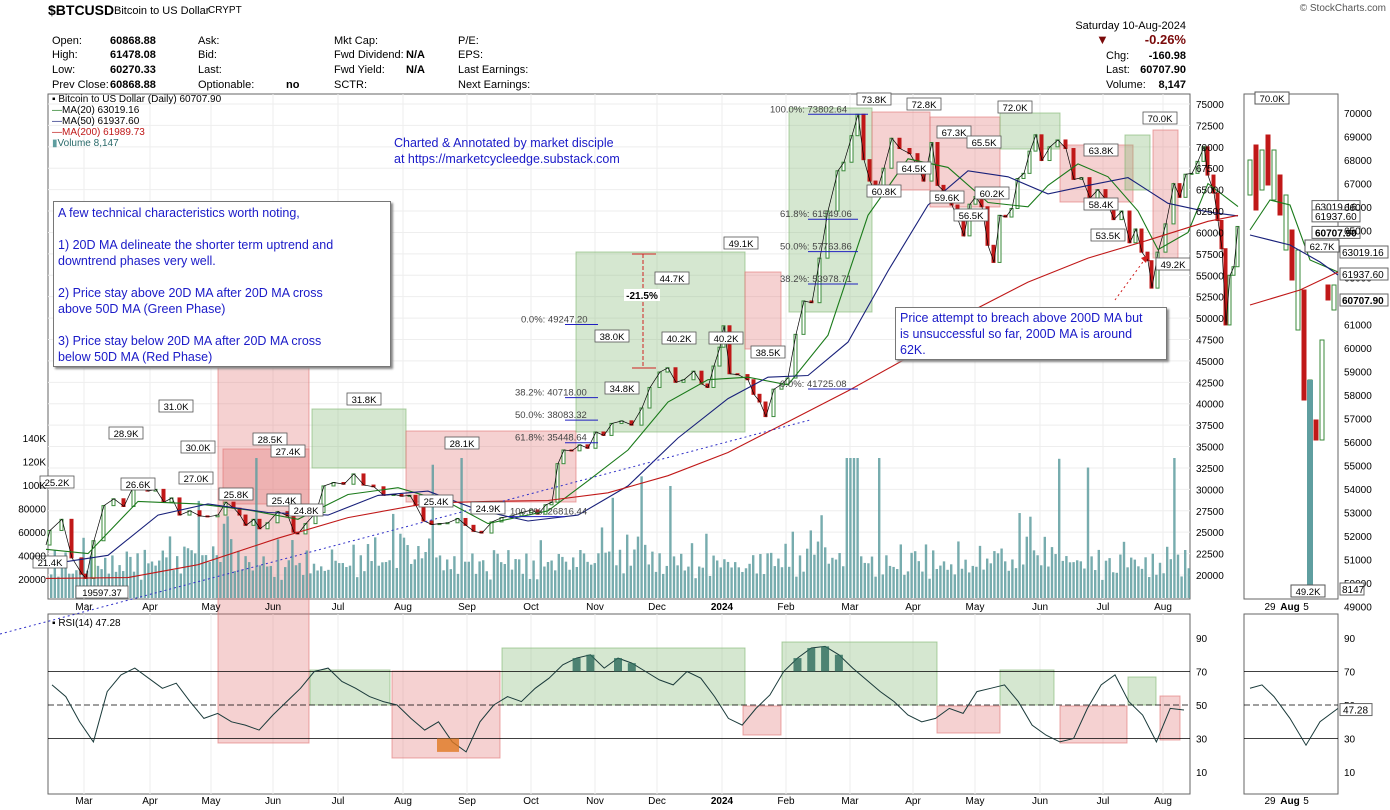 This screenshot has width=1390, height=810. What do you see at coordinates (133, 85) in the screenshot?
I see `prev-close-value: 60868.88` at bounding box center [133, 85].